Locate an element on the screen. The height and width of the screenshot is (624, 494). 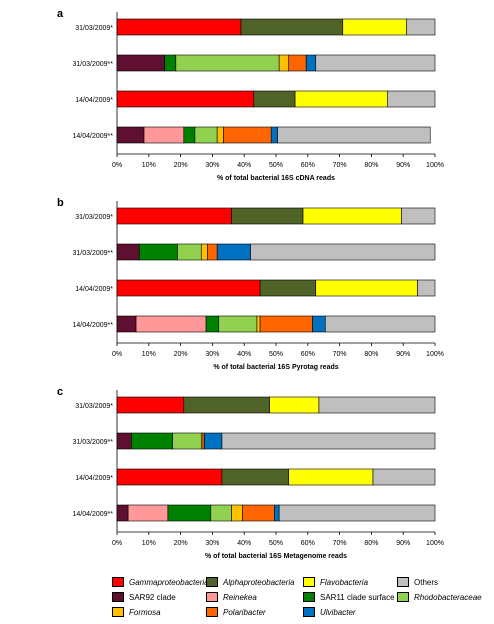
legend-item-gammaproteobacteria: Gammaproteobacteria is located at coordinates (160, 582).